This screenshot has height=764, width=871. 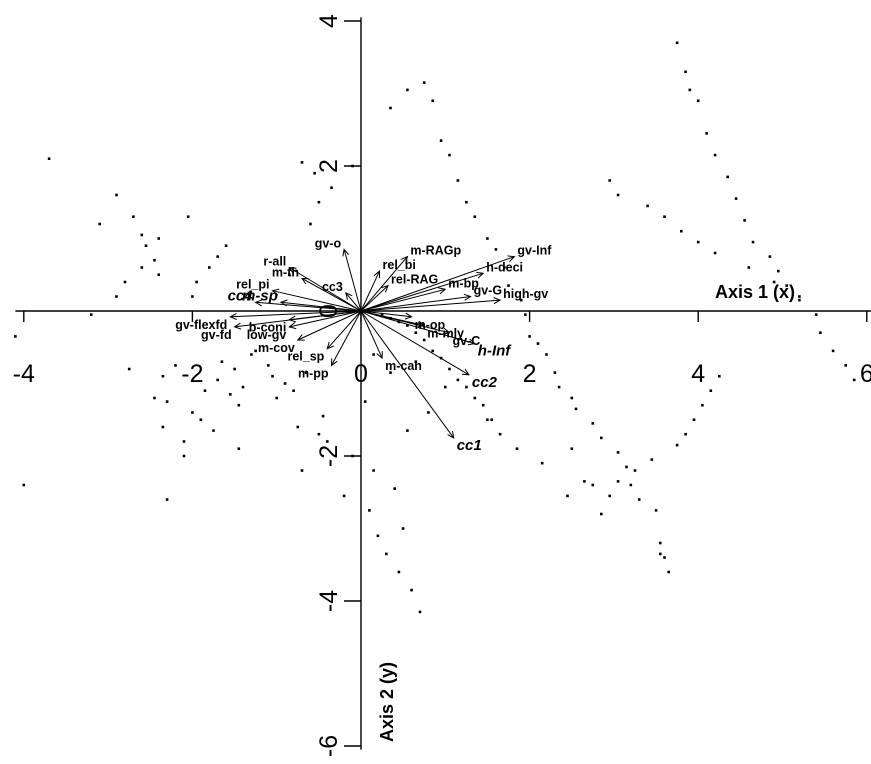 What do you see at coordinates (329, 166) in the screenshot?
I see `y-tick-label: 2` at bounding box center [329, 166].